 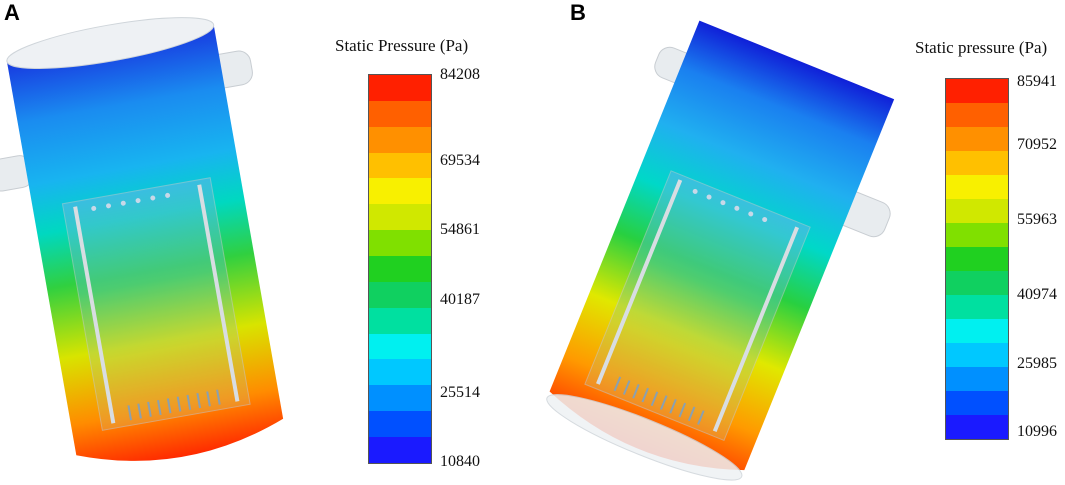 I want to click on colorbar-a-tick-6: 10840, so click(x=460, y=461).